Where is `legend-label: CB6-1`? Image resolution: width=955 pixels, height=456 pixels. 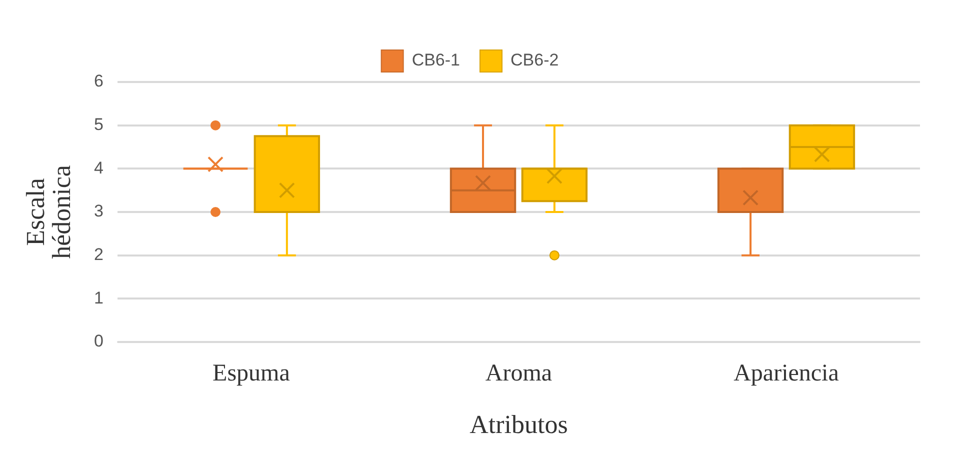
legend-label: CB6-1 is located at coordinates (436, 60).